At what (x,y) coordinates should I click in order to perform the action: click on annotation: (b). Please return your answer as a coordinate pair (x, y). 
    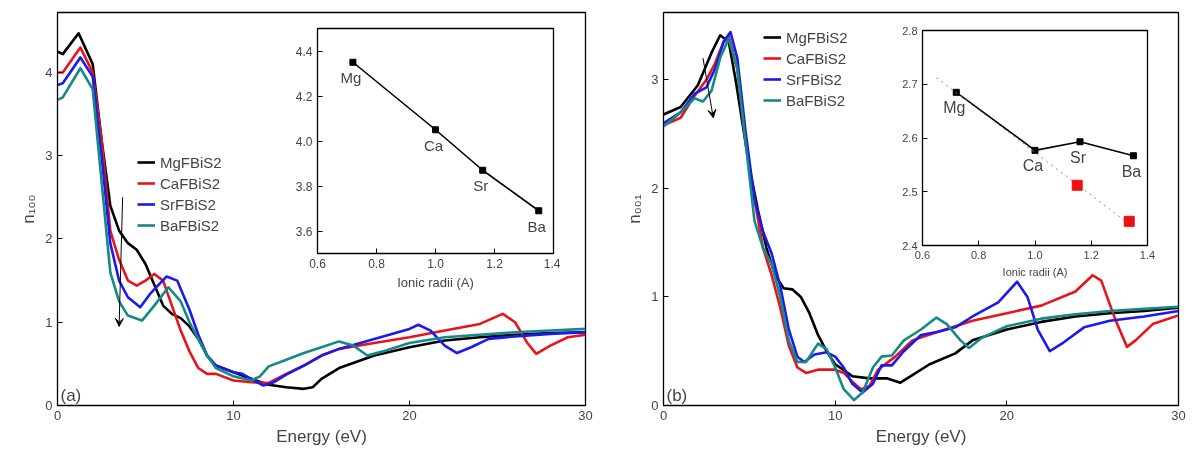
    Looking at the image, I should click on (677, 395).